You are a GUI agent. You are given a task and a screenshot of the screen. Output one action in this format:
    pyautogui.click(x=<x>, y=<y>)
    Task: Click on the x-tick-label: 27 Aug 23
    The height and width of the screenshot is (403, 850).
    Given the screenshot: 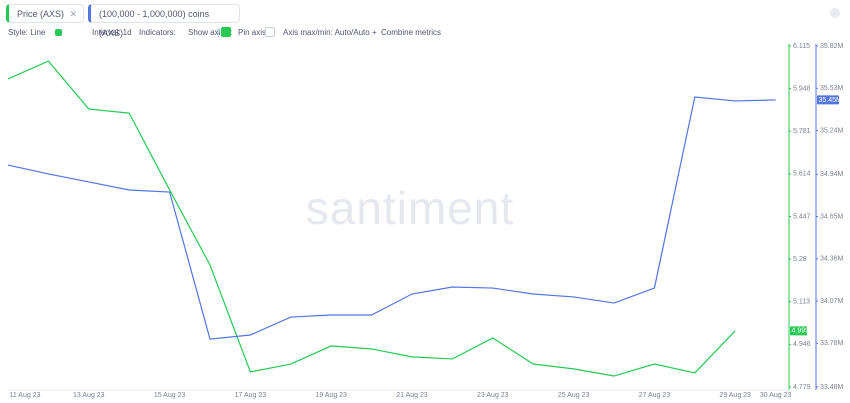 What is the action you would take?
    pyautogui.click(x=655, y=395)
    